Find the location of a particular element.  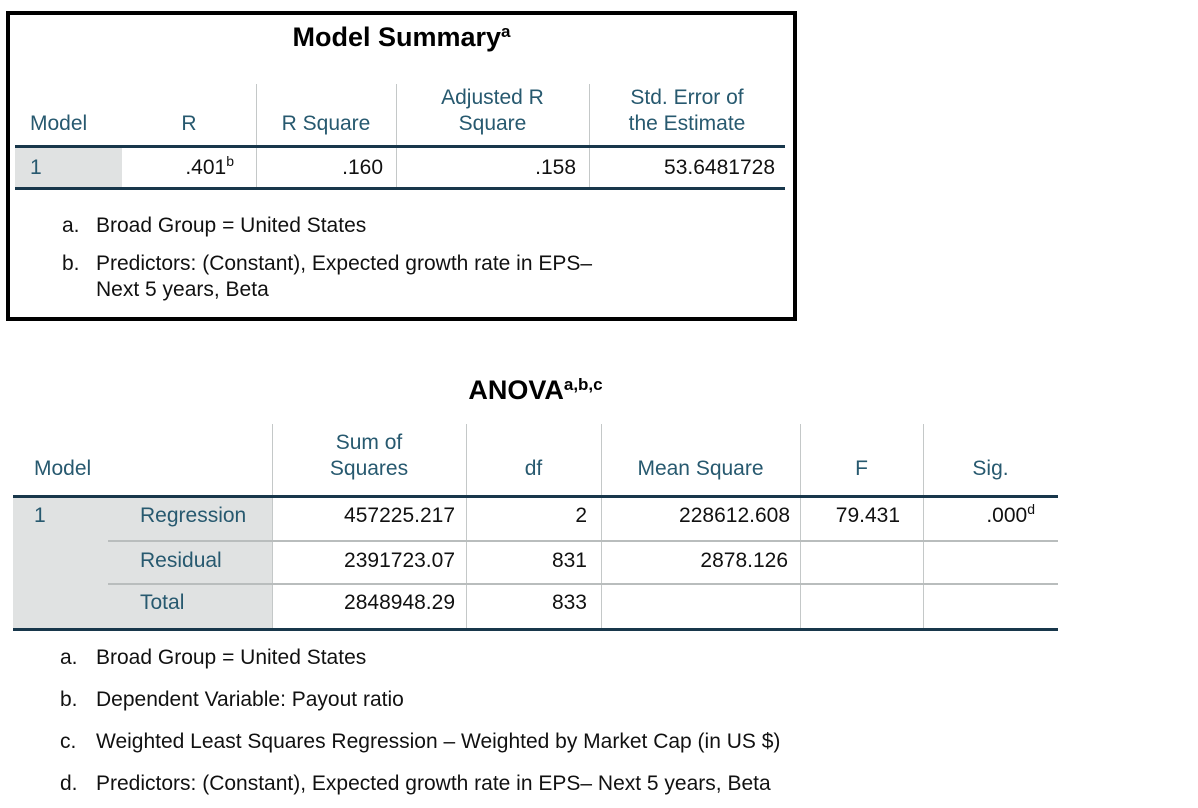

sig-value: .000 is located at coordinates (1007, 515).